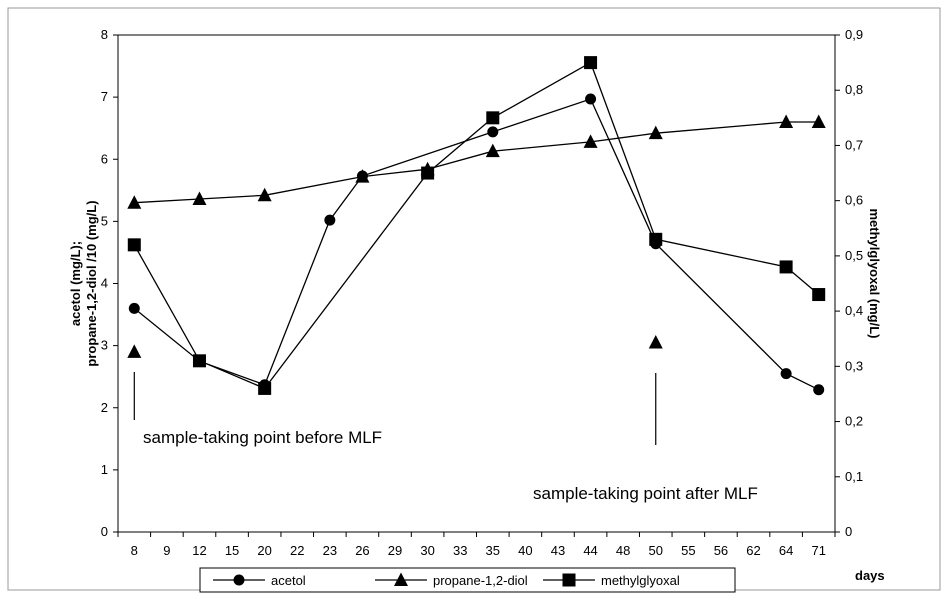 The width and height of the screenshot is (948, 601). I want to click on x-tick-label: 62, so click(753, 550).